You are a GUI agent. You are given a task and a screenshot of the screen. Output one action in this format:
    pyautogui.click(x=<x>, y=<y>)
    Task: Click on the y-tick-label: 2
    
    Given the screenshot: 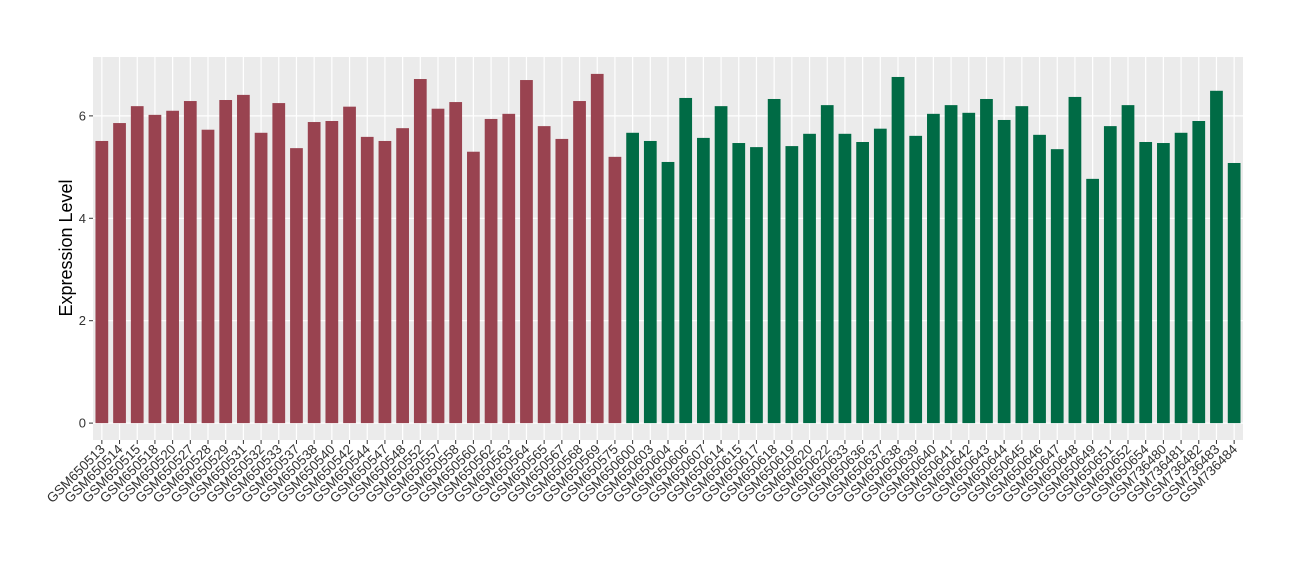 What is the action you would take?
    pyautogui.click(x=82, y=320)
    